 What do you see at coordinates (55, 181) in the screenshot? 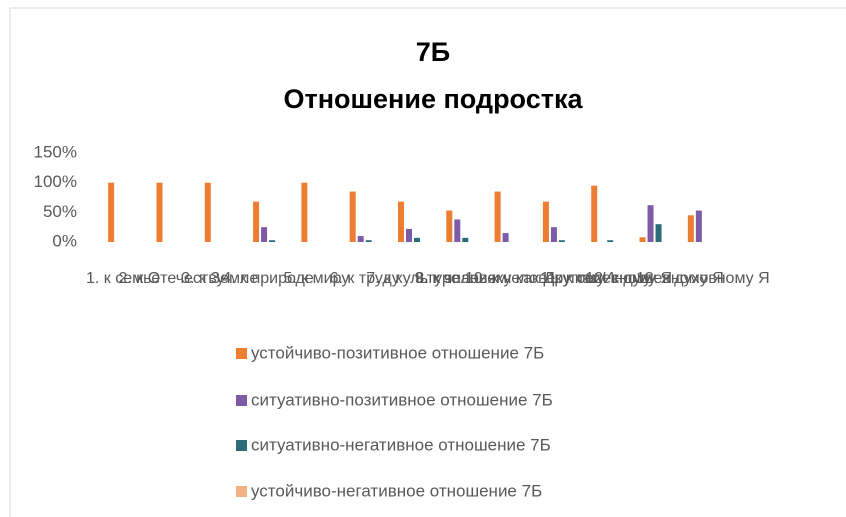
I see `y-tick-label: 100%` at bounding box center [55, 181].